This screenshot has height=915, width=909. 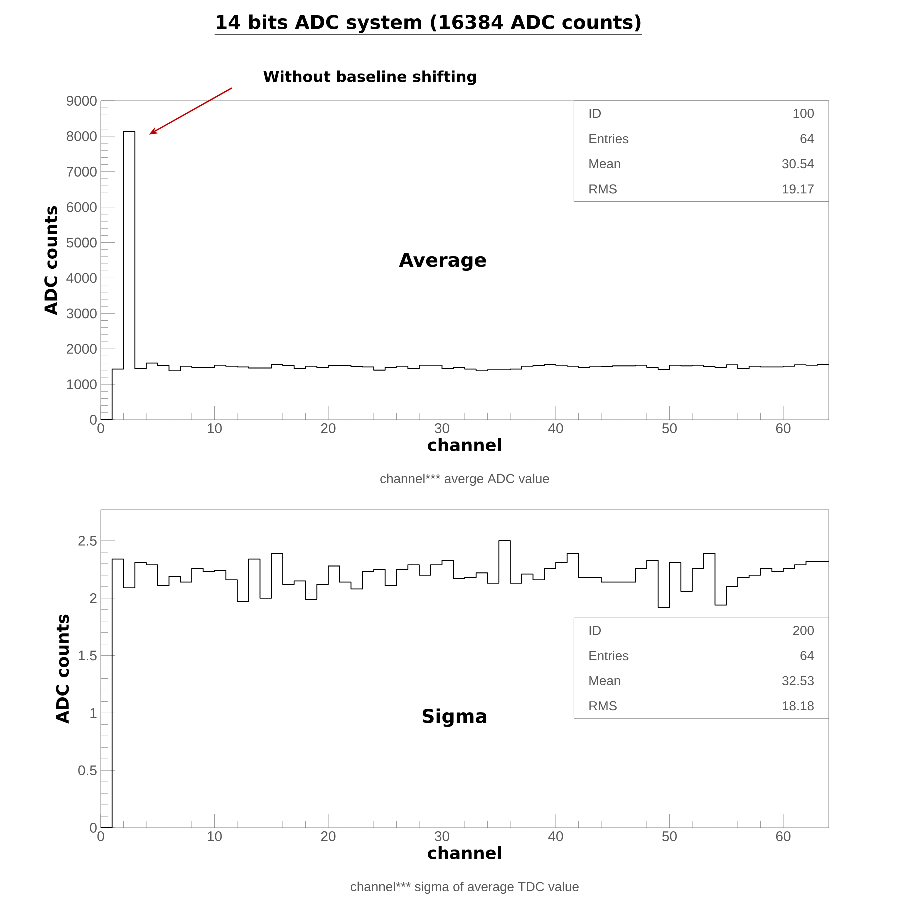 What do you see at coordinates (442, 262) in the screenshot?
I see `annotation: Average` at bounding box center [442, 262].